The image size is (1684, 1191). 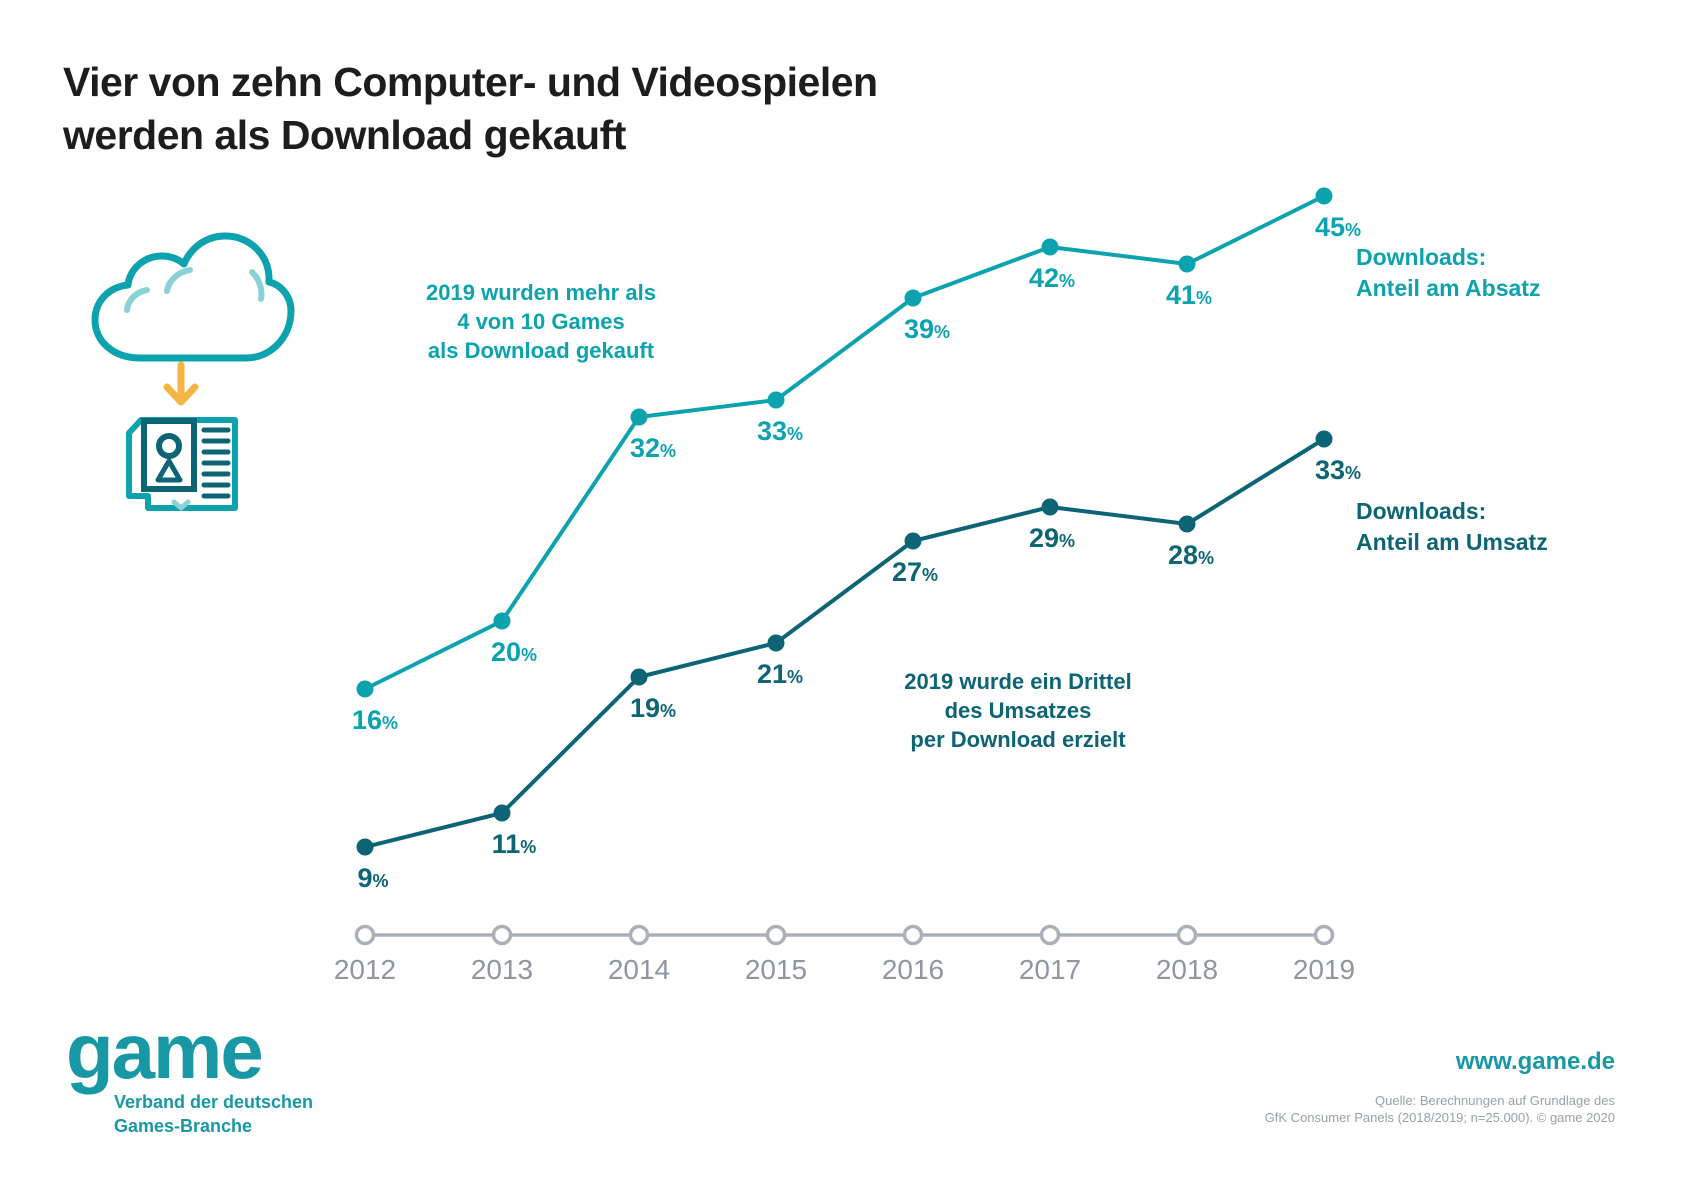 What do you see at coordinates (1421, 511) in the screenshot?
I see `legend-umsatz-line1: Downloads:` at bounding box center [1421, 511].